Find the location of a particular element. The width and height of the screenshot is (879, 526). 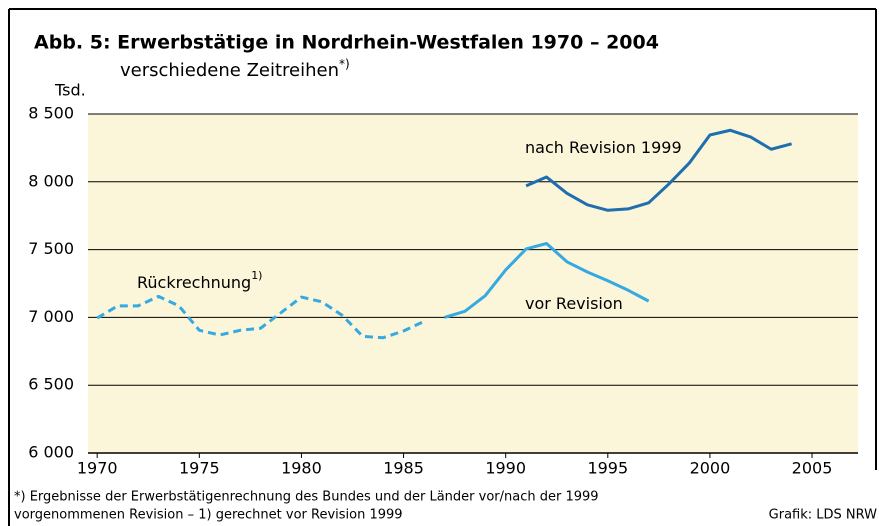

x-tick-label: 1980 is located at coordinates (301, 468).